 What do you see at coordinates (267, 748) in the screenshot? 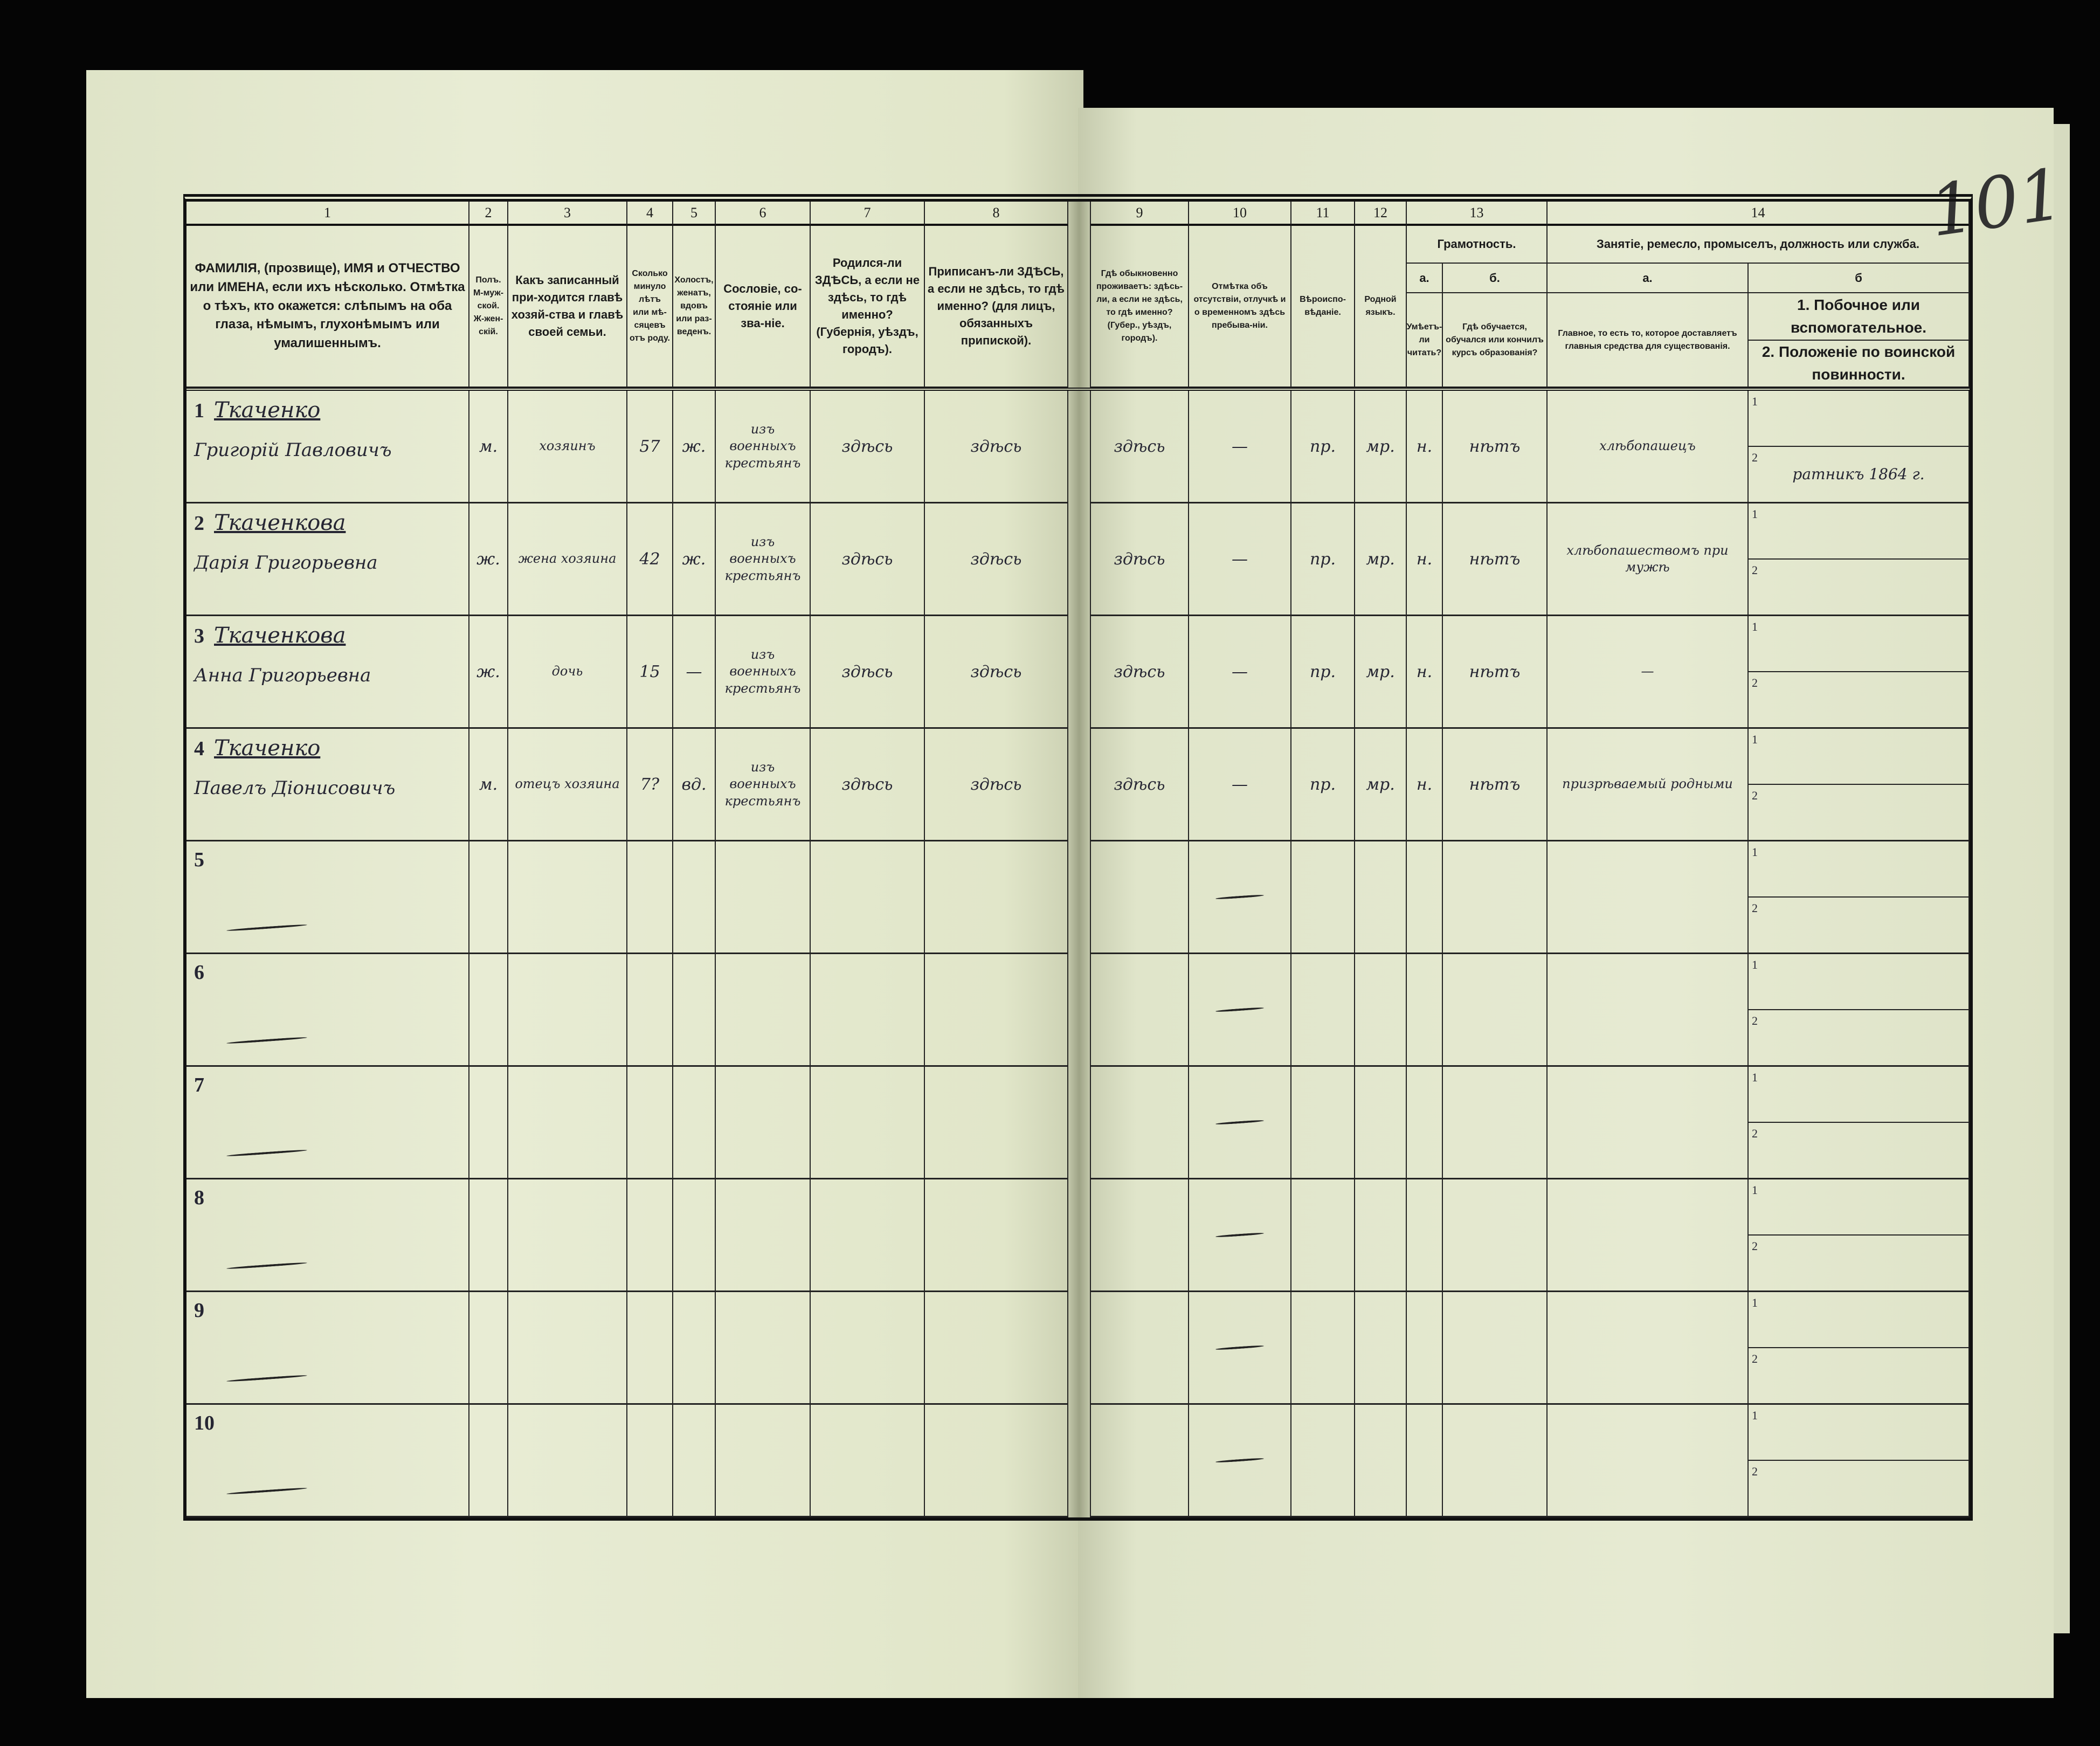
I see `surname: Ткаченко` at bounding box center [267, 748].